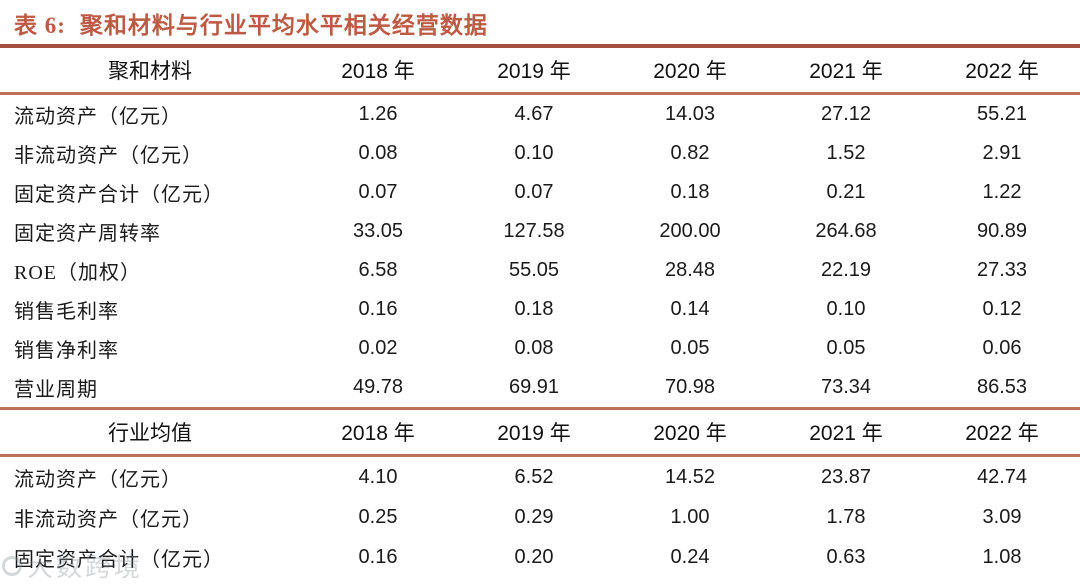 This screenshot has width=1080, height=586. I want to click on cell: 2.91, so click(1002, 153).